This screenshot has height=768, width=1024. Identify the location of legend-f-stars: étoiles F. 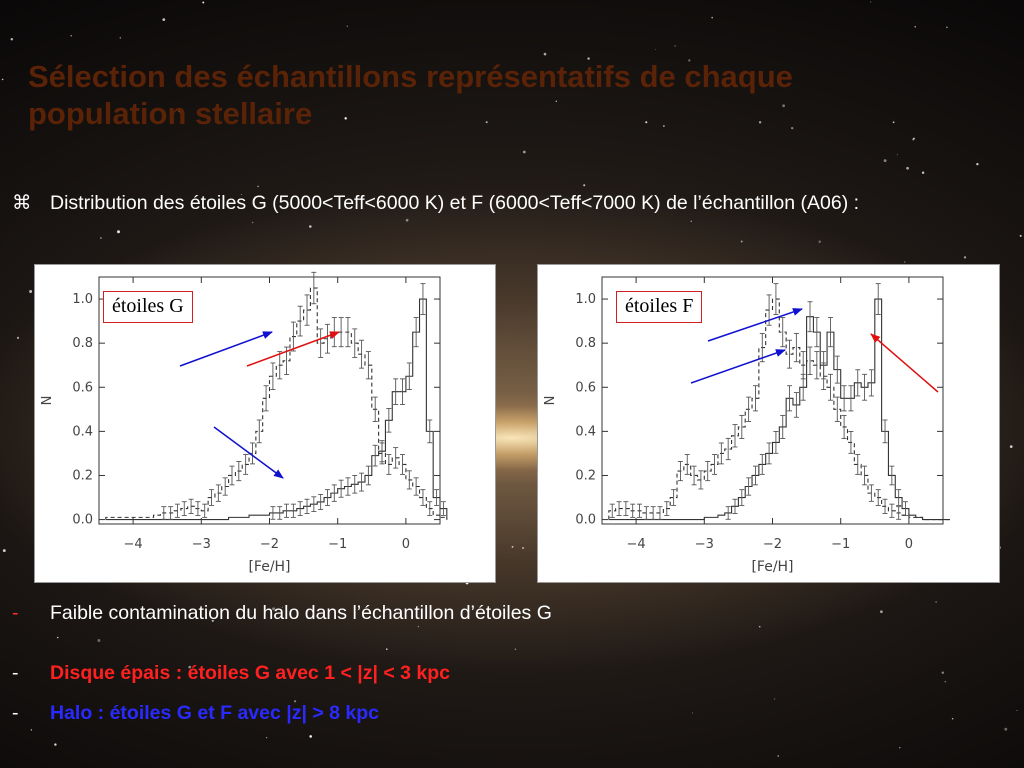
(659, 307).